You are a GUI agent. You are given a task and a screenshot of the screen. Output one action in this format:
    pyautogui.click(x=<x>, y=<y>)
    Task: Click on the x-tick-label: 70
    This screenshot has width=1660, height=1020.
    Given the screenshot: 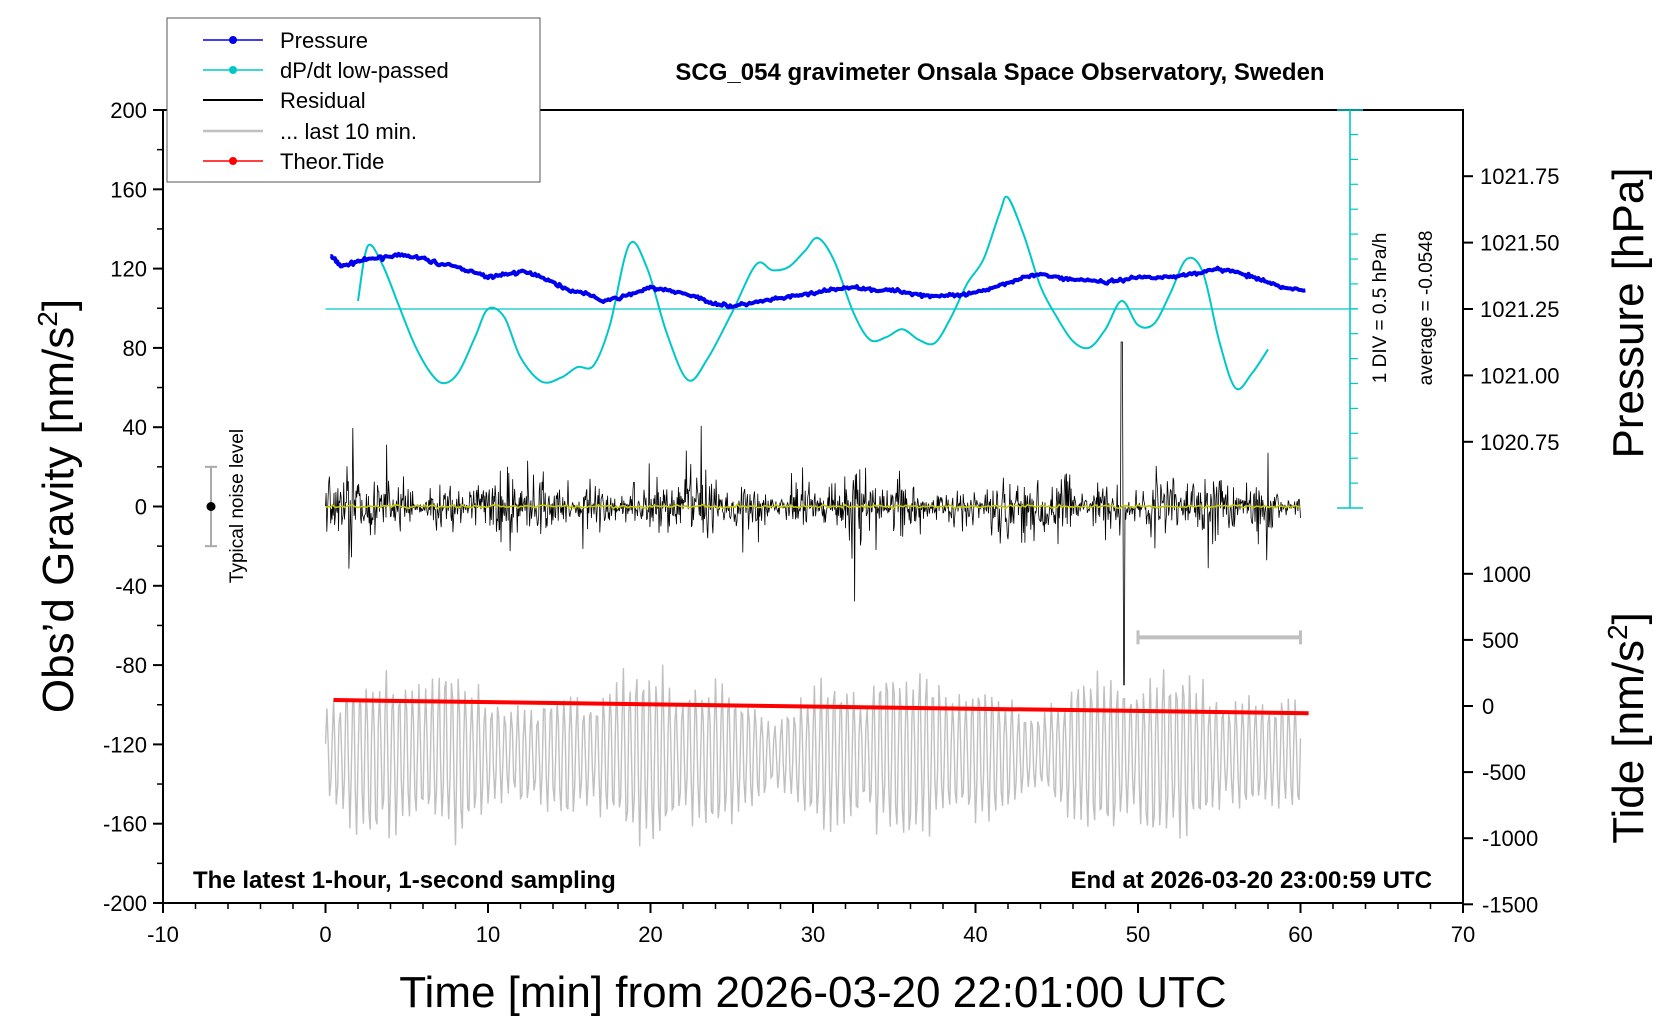 What is the action you would take?
    pyautogui.click(x=1463, y=934)
    